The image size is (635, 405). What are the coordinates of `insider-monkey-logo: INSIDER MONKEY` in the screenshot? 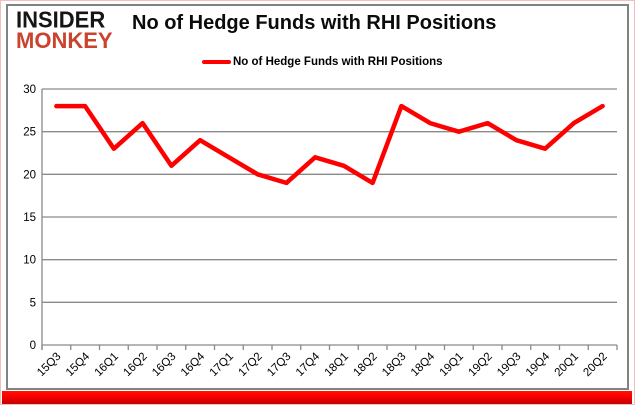 It's located at (64, 30).